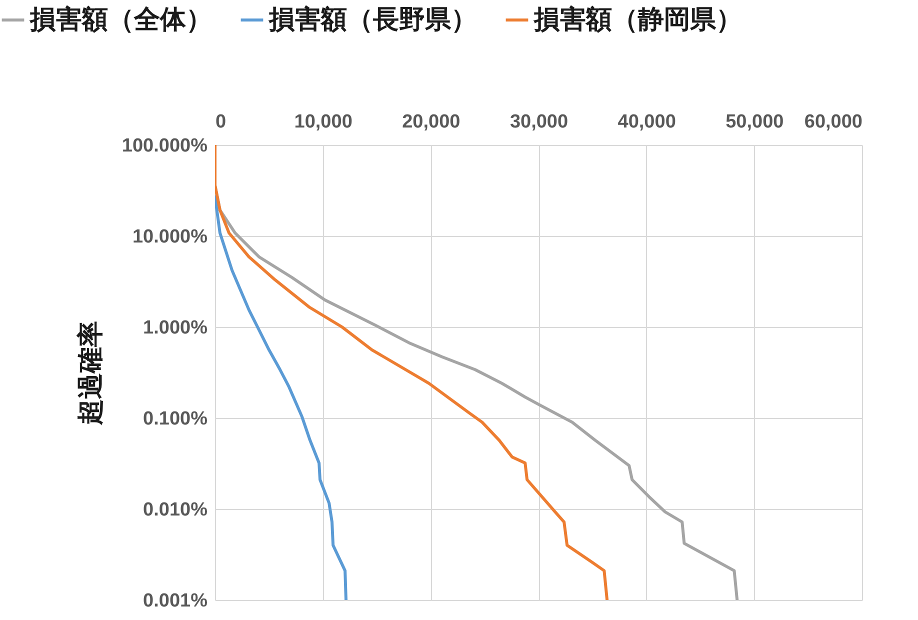 The height and width of the screenshot is (620, 918). Describe the element at coordinates (323, 122) in the screenshot. I see `x-tick-label: 10,000` at that location.